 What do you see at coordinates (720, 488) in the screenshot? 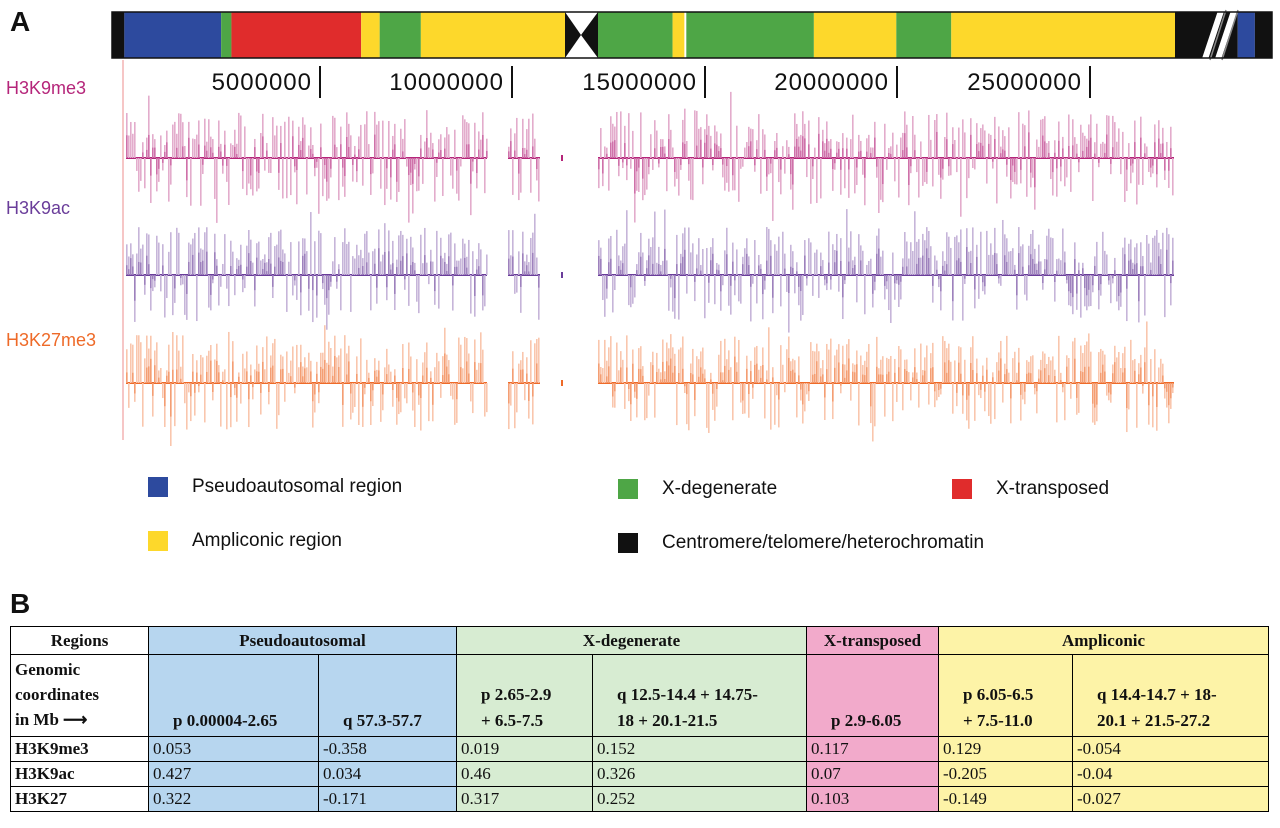
I see `legend-label: X-degenerate` at bounding box center [720, 488].